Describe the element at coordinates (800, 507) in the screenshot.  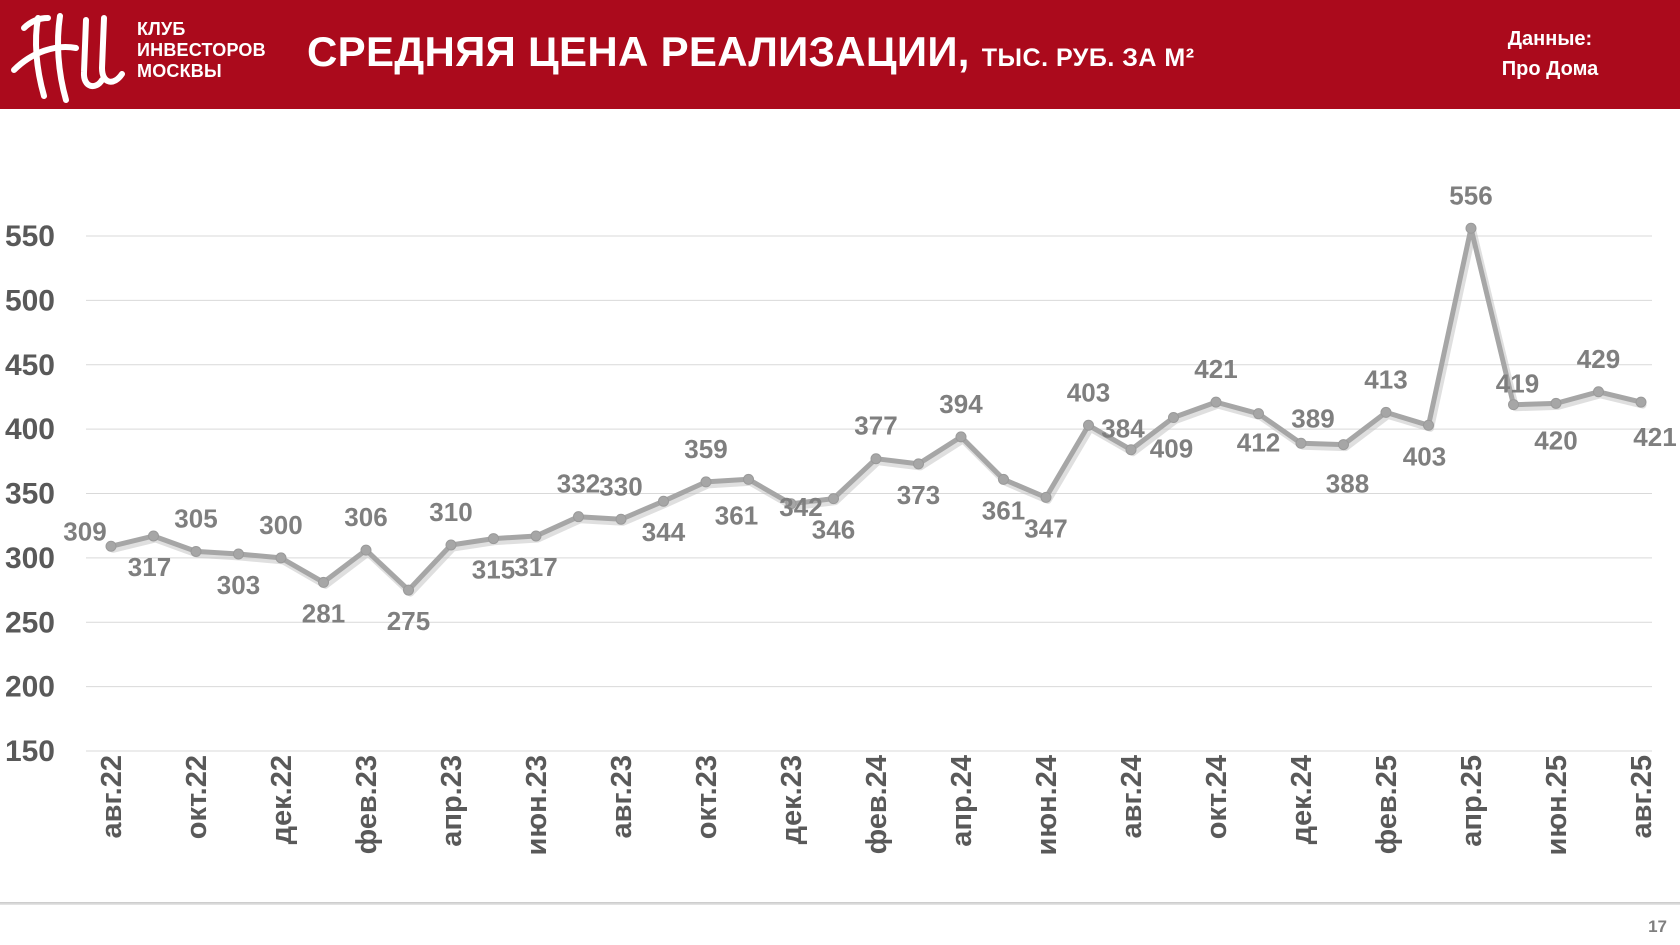
I see `data-label: 342` at that location.